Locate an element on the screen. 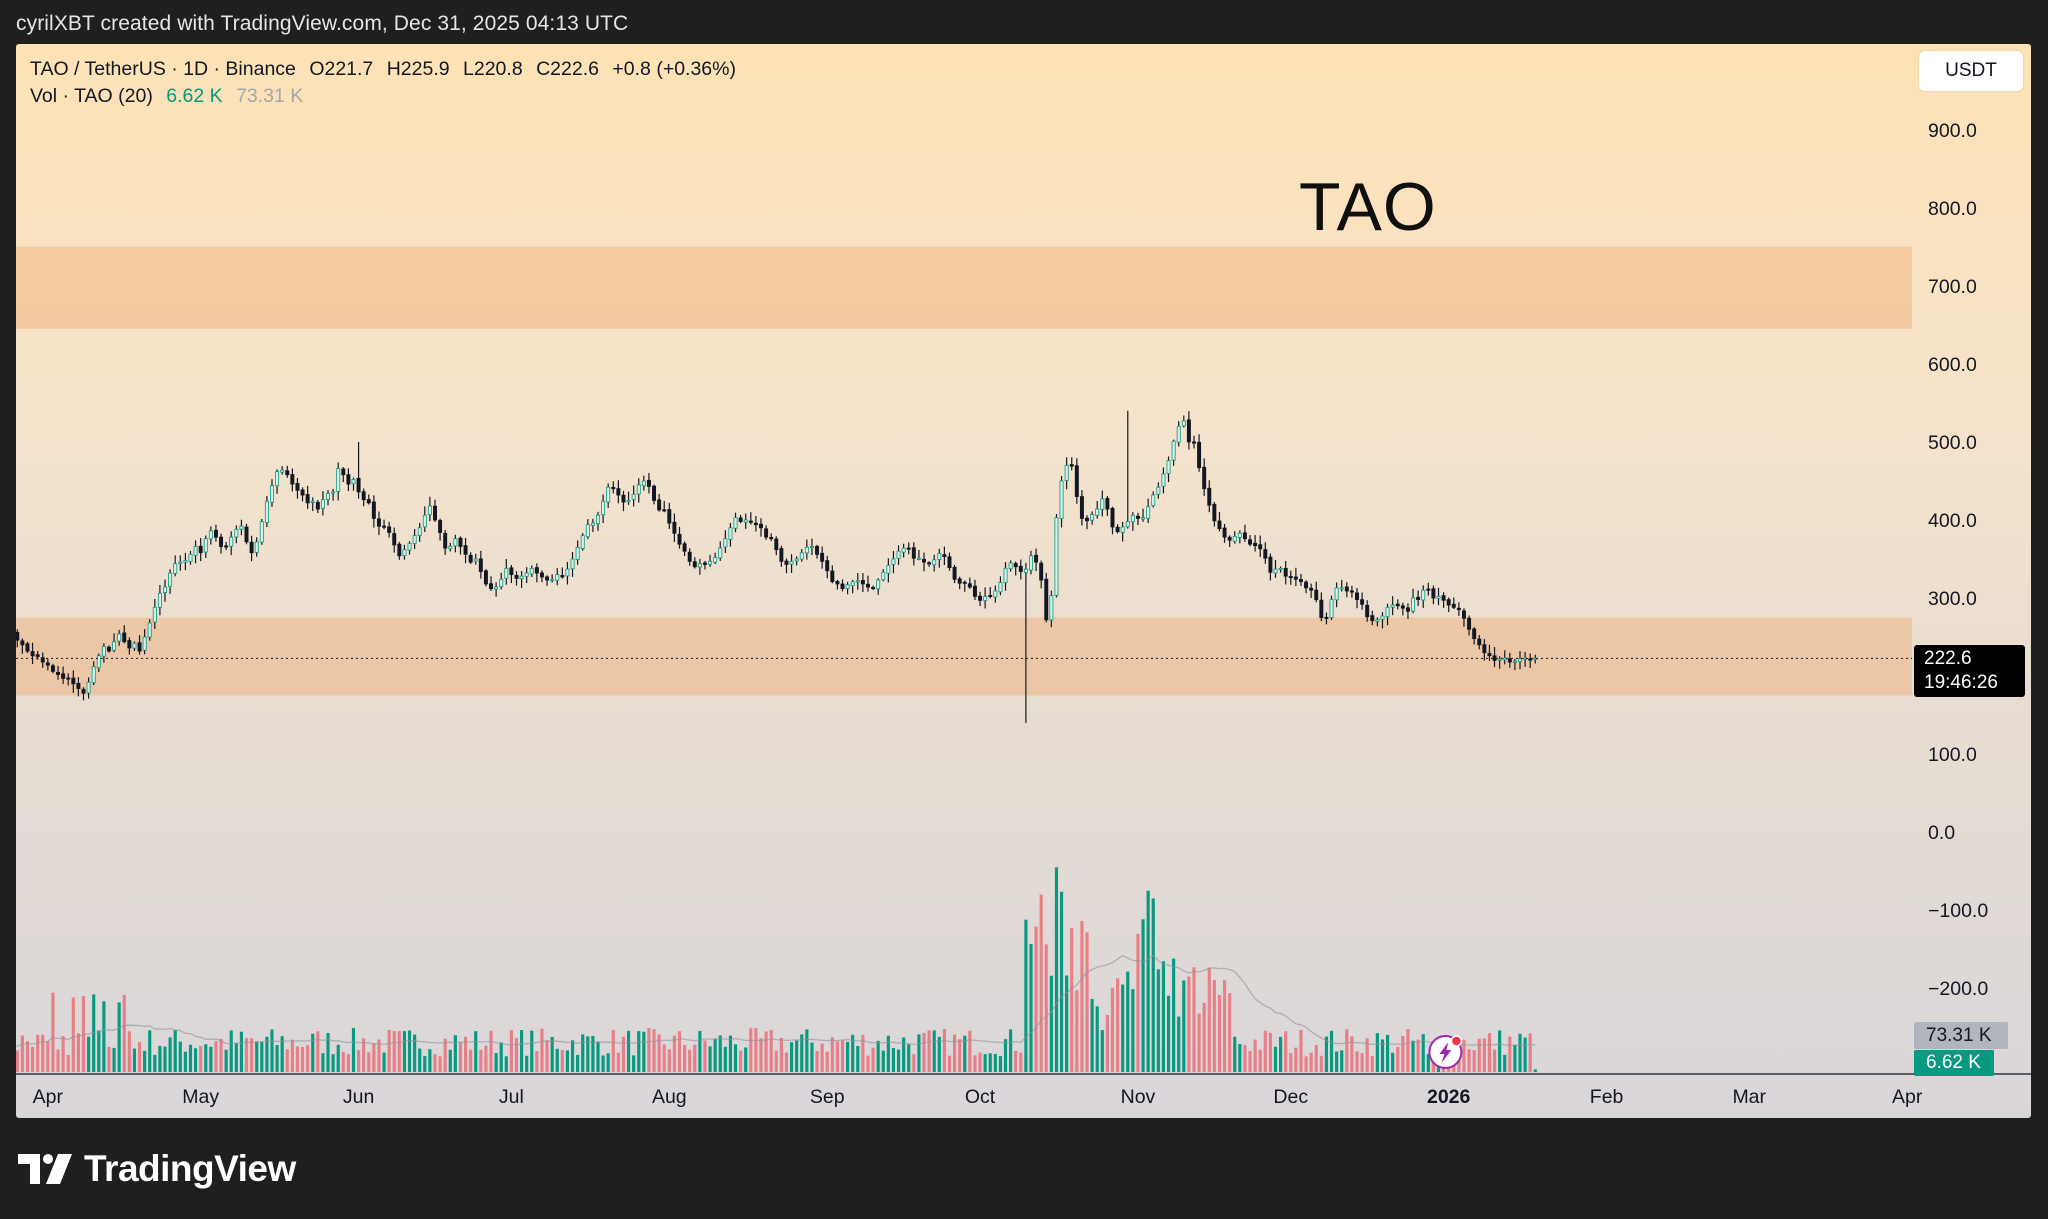 The width and height of the screenshot is (2048, 1219). volume-indicator-label: Vol · TAO (20) is located at coordinates (91, 96).